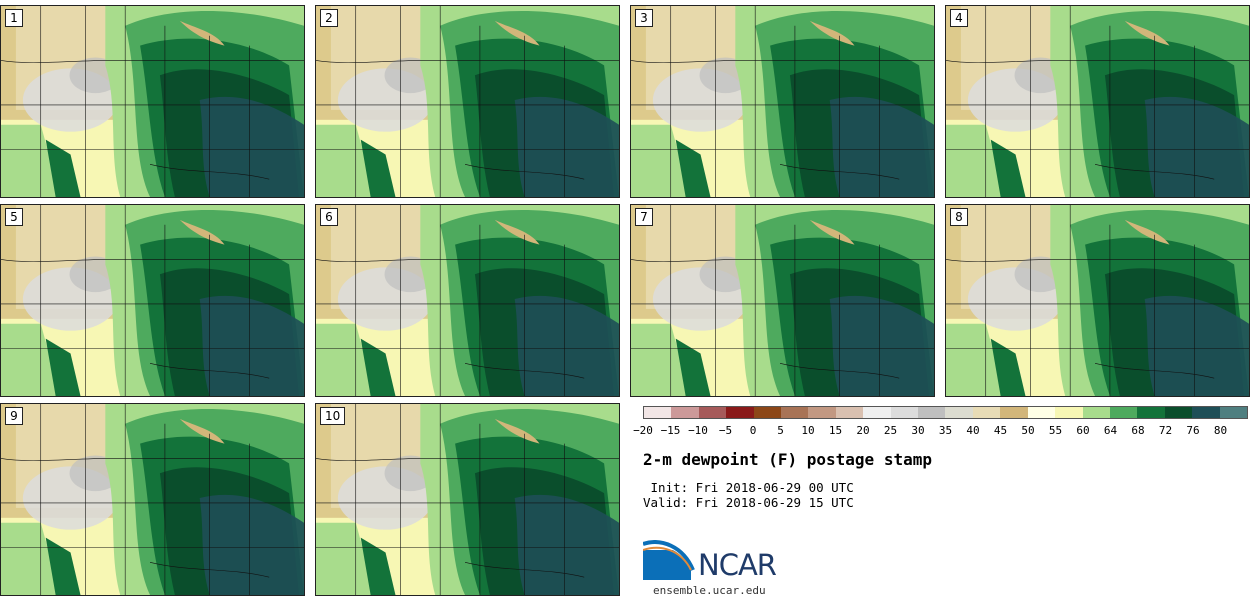  Describe the element at coordinates (725, 430) in the screenshot. I see `colorbar-tick-label: −5` at that location.